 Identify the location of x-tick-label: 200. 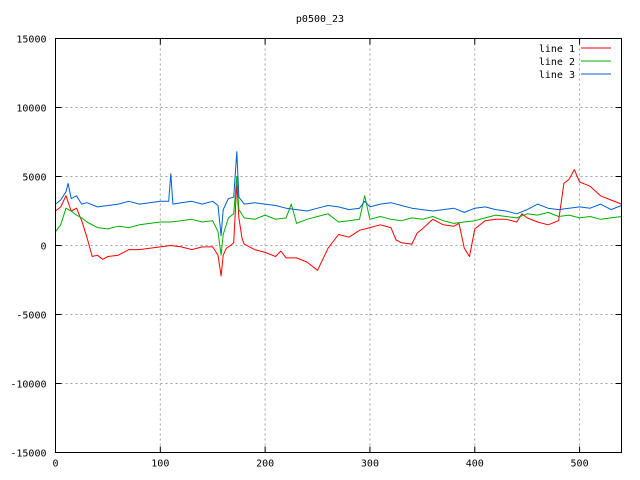
(265, 464).